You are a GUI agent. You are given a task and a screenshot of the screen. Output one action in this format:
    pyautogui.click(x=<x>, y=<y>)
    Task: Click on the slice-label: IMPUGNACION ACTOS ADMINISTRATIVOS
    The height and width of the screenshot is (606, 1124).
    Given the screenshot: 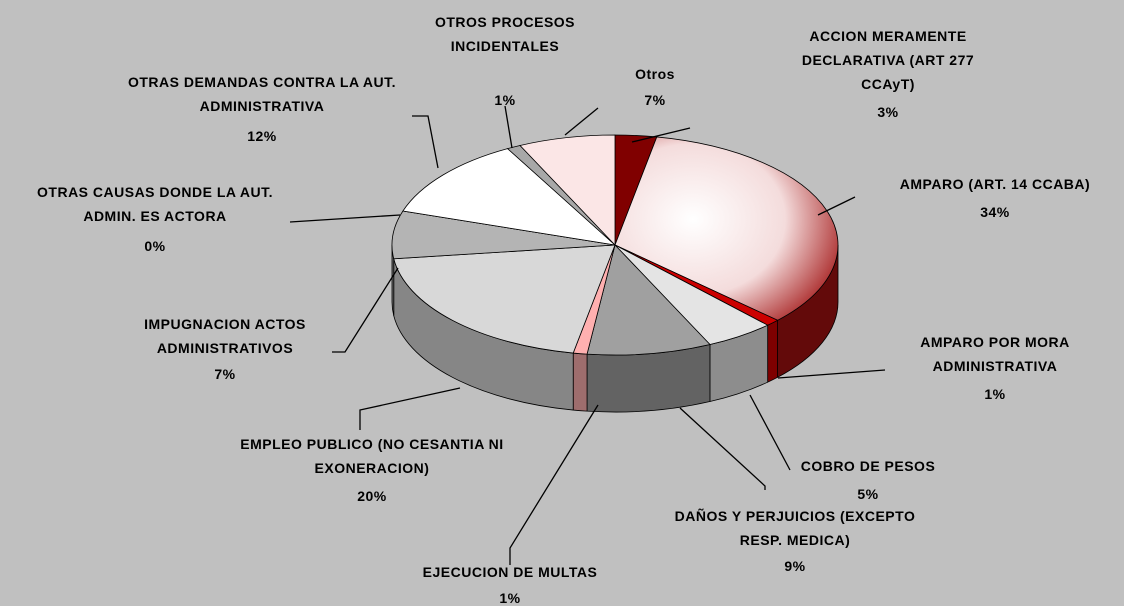 What is the action you would take?
    pyautogui.click(x=225, y=336)
    